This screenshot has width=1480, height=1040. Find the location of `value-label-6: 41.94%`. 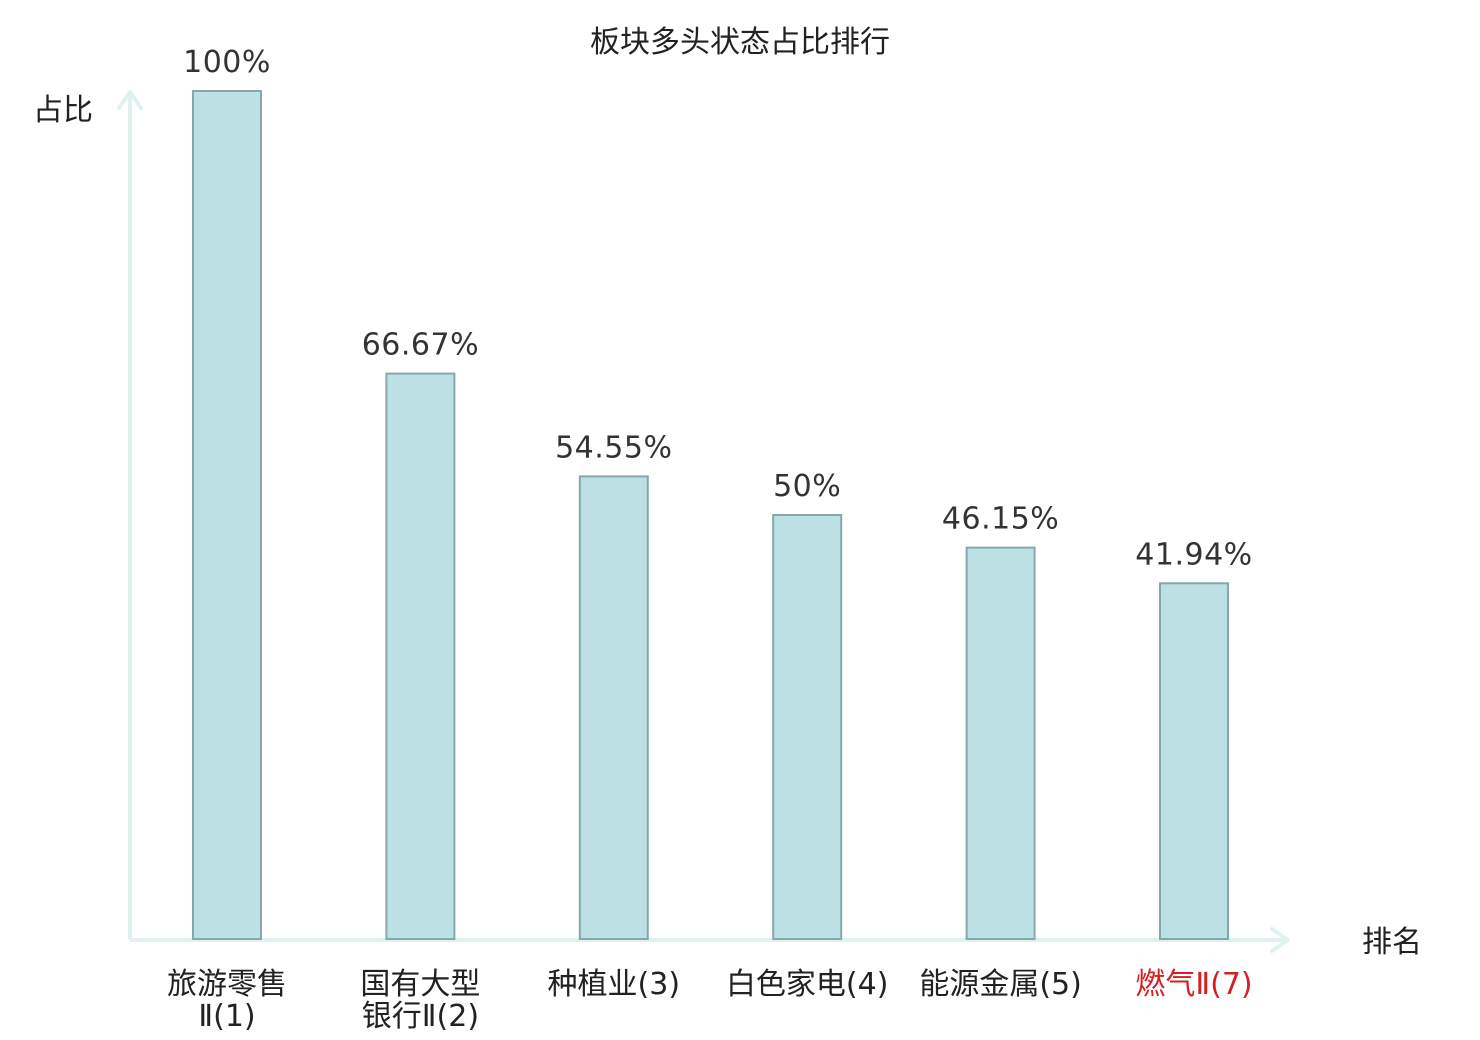

value-label-6: 41.94% is located at coordinates (1193, 554).